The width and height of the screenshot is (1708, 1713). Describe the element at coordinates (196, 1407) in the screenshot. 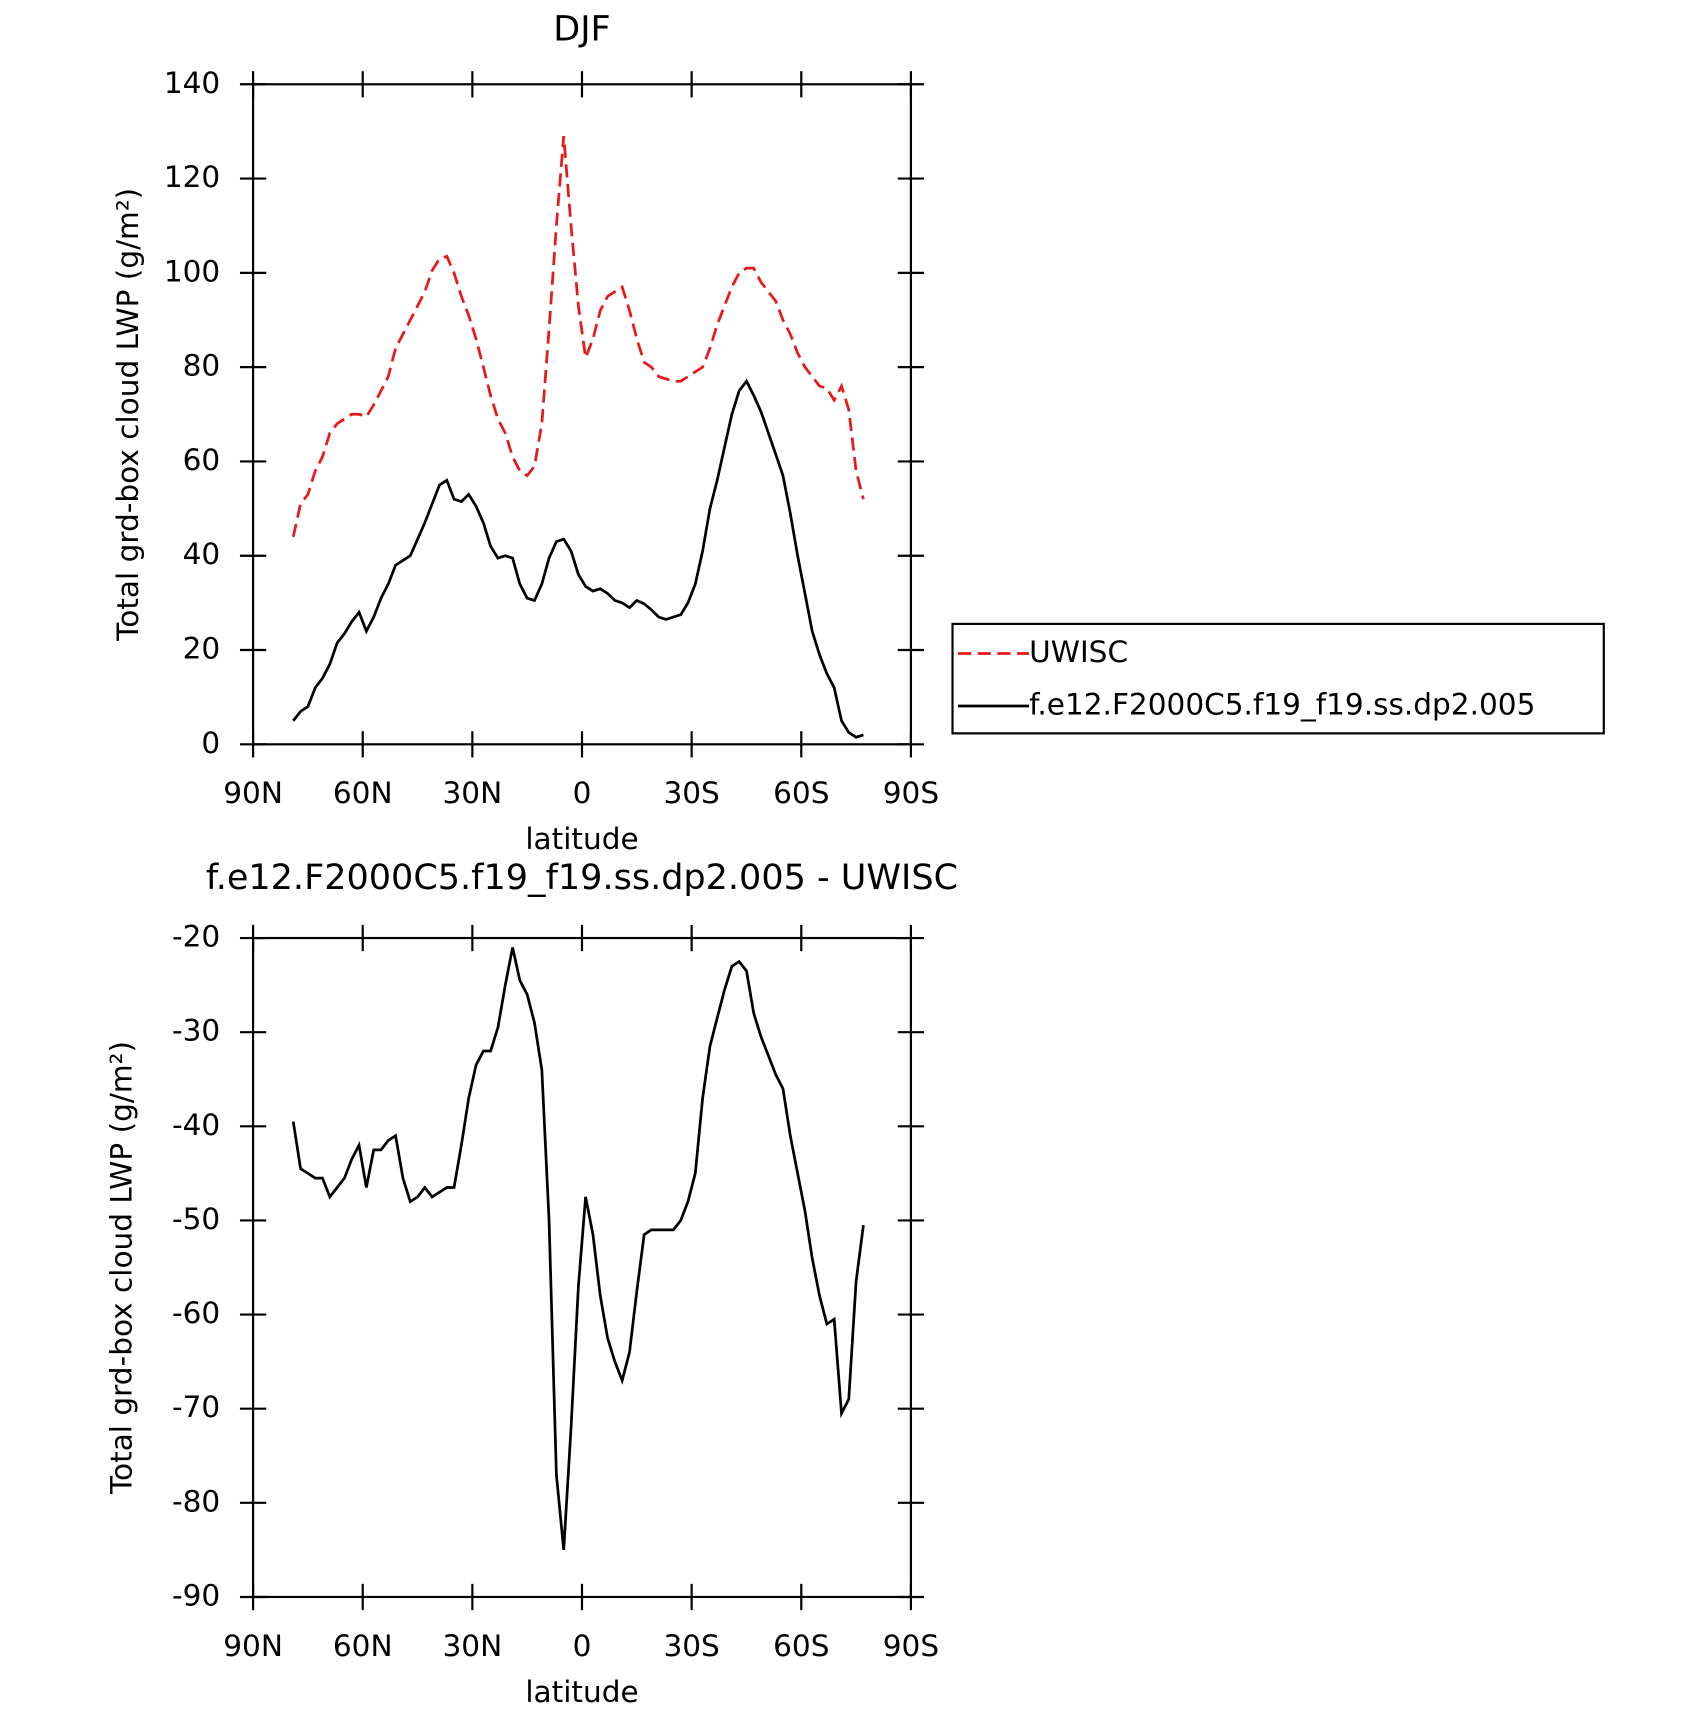

I see `y-tick-label: -70` at that location.